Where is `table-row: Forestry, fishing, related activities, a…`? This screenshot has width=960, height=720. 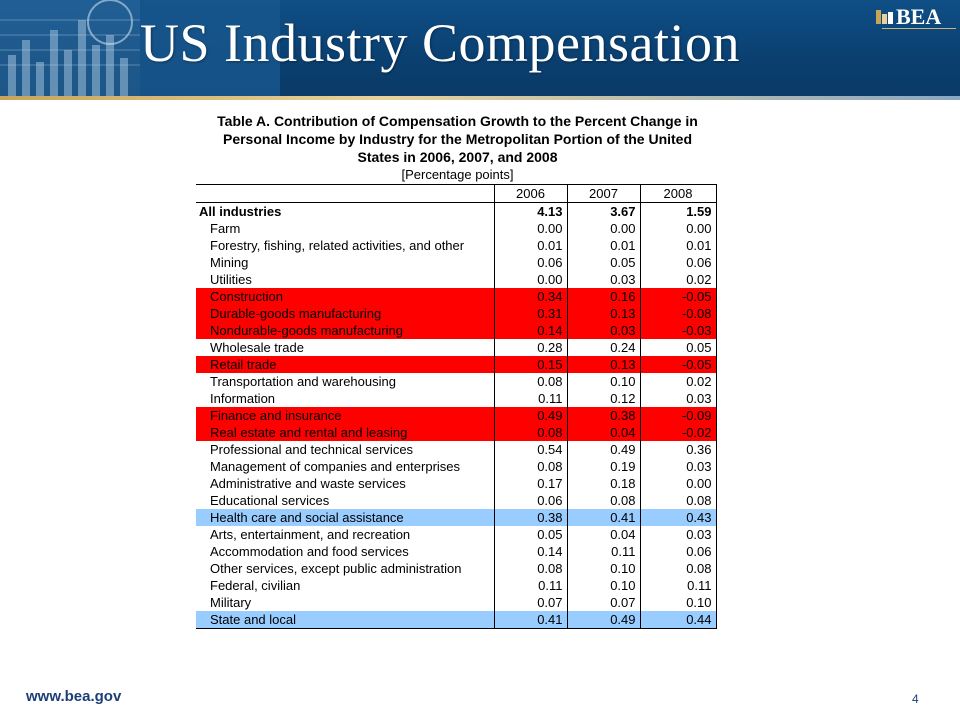 table-row: Forestry, fishing, related activities, a… is located at coordinates (456, 245).